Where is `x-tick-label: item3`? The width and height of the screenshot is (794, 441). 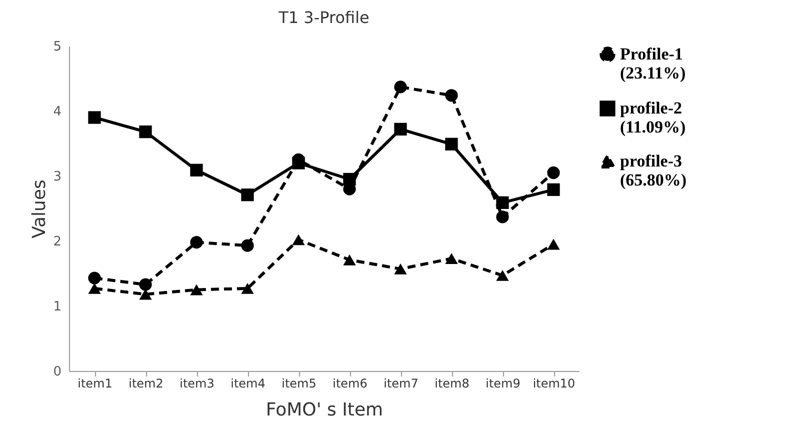
x-tick-label: item3 is located at coordinates (197, 383).